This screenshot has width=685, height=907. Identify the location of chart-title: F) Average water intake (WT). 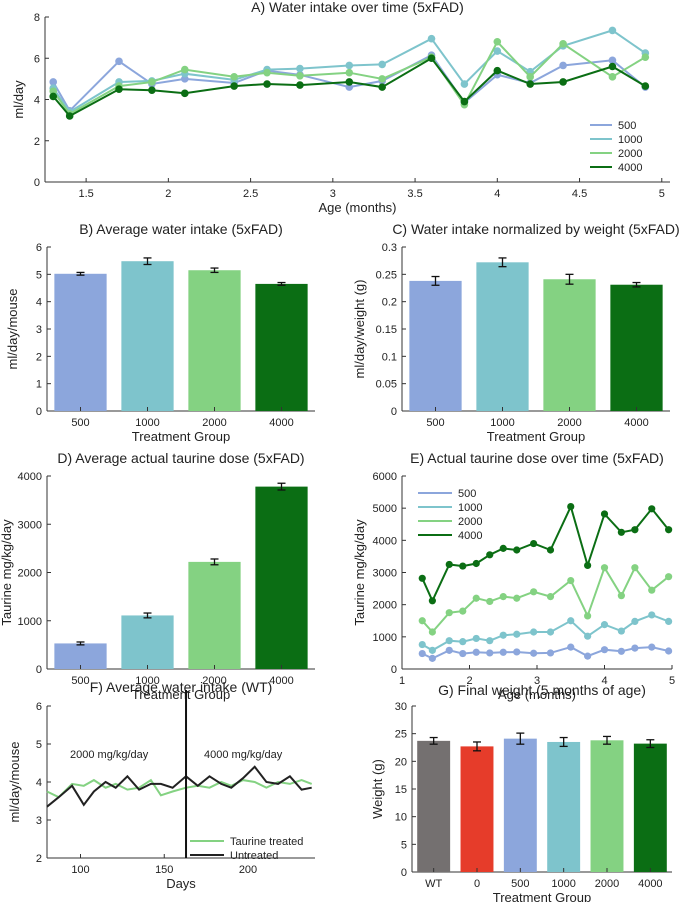
(181, 687).